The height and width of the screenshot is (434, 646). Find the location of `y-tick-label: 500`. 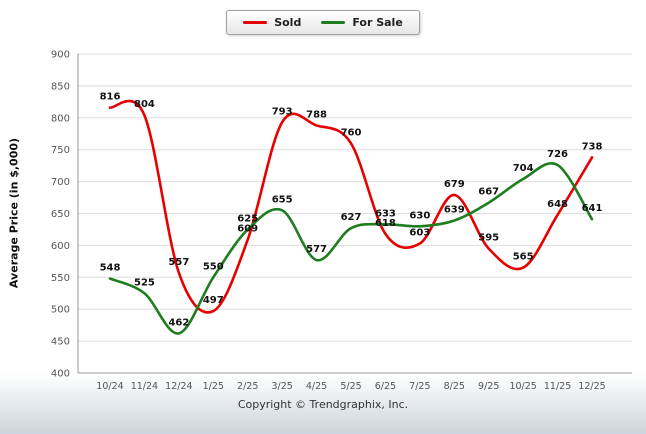

y-tick-label: 500 is located at coordinates (60, 310).